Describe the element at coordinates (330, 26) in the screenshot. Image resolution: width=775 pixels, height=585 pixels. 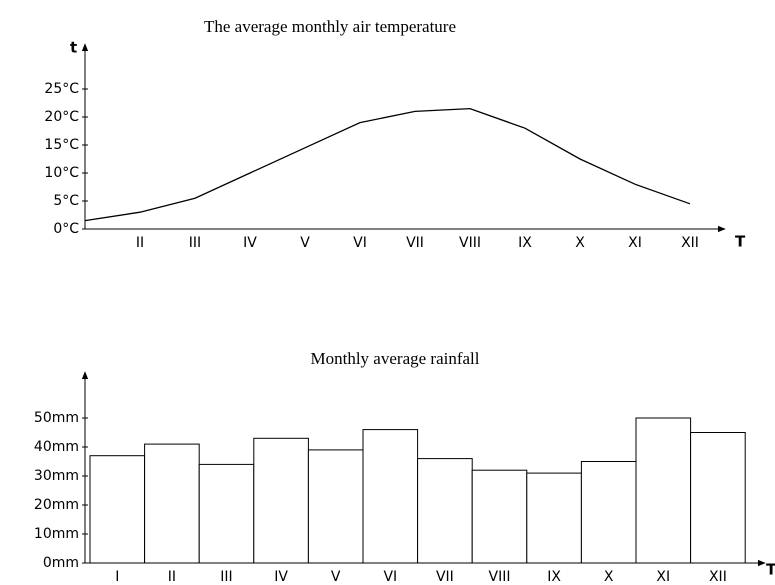
I see `chart-title: The average monthly air temperature` at that location.